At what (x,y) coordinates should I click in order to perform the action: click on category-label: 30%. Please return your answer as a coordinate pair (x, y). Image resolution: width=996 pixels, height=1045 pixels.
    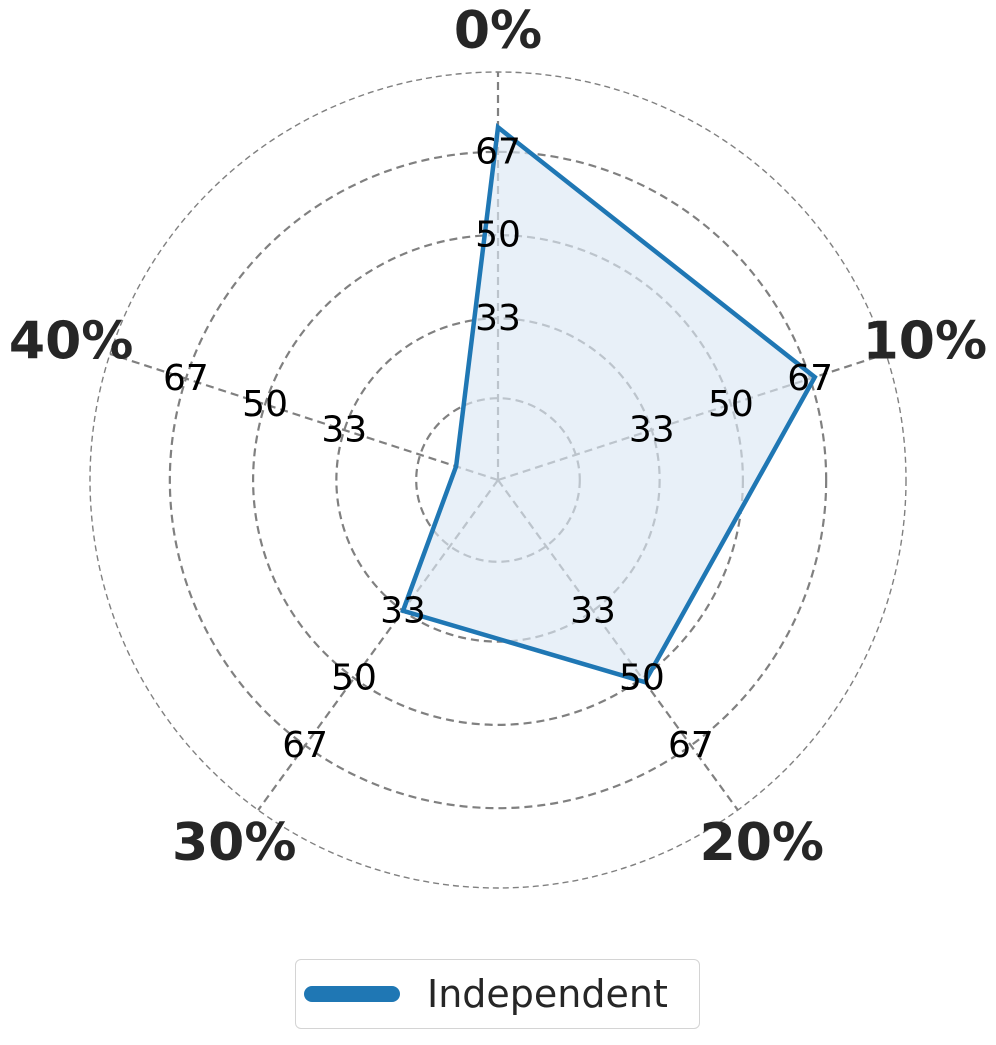
    Looking at the image, I should click on (234, 843).